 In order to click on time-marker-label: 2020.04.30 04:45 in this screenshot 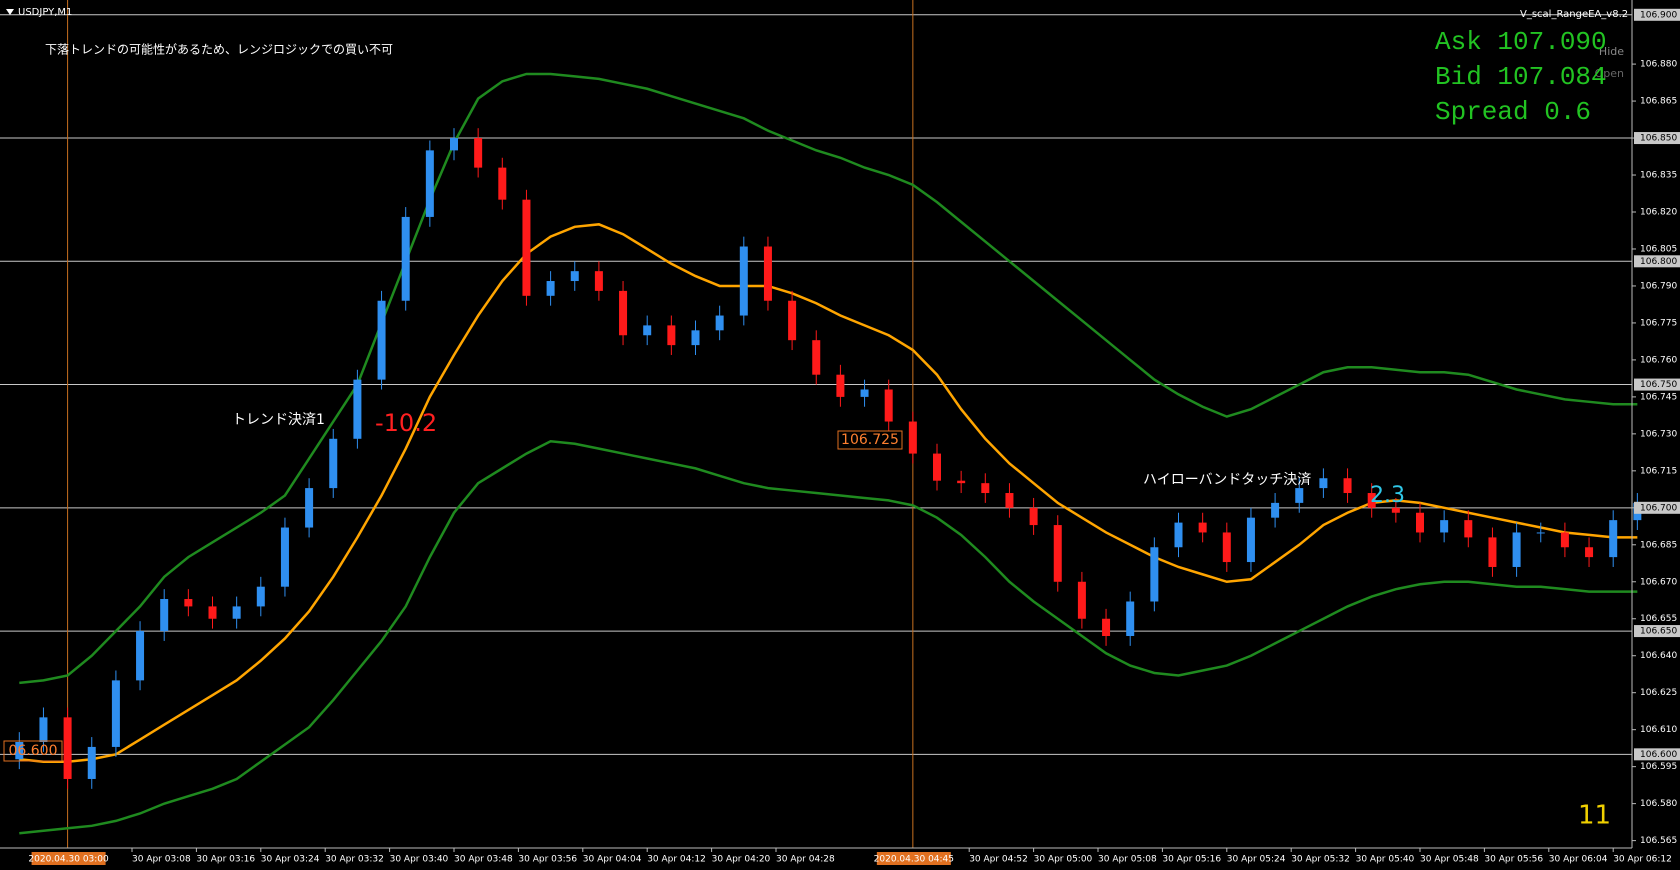, I will do `click(914, 860)`.